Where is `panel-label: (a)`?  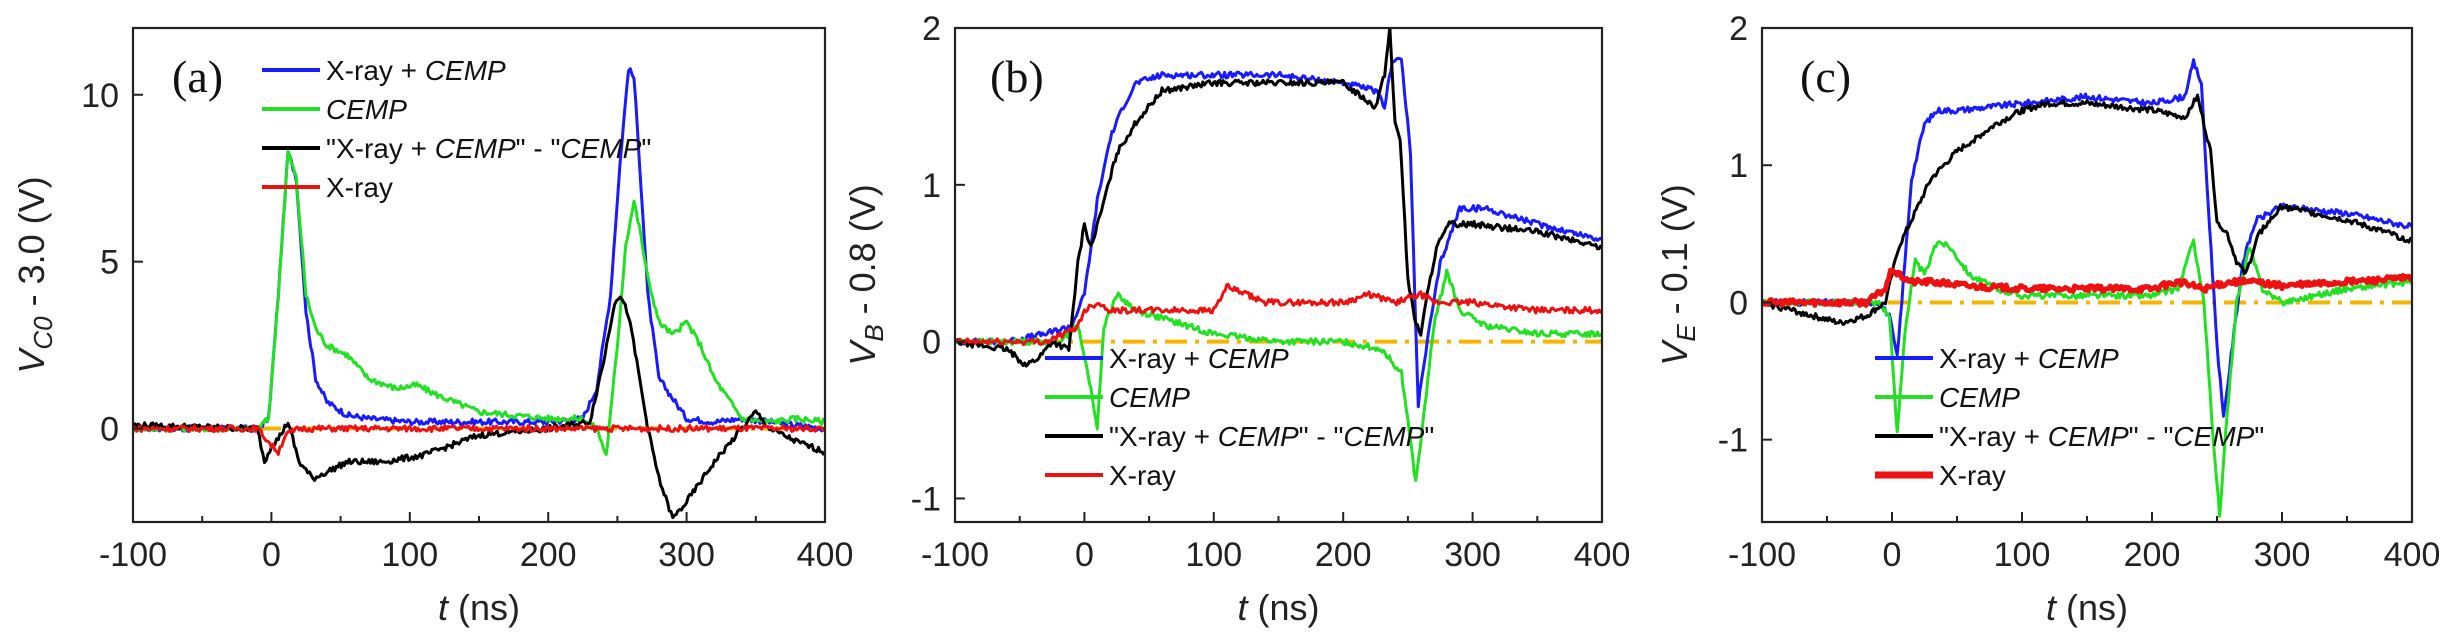
panel-label: (a) is located at coordinates (197, 76).